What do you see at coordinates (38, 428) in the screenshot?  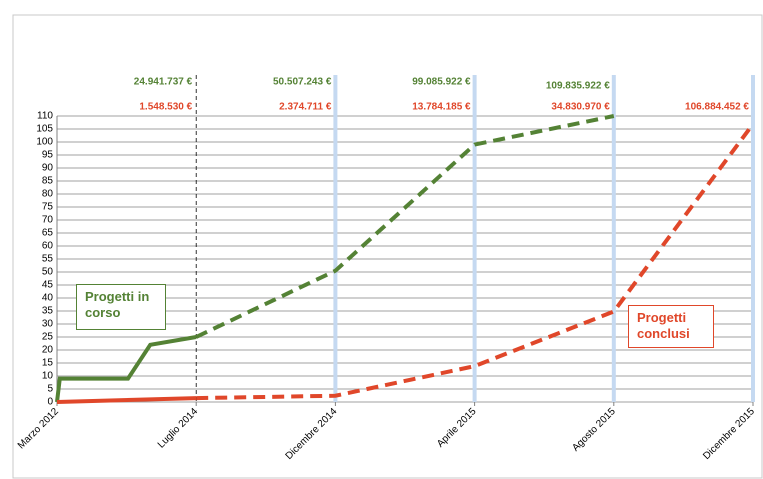 I see `x-tick-label: Marzo 2012` at bounding box center [38, 428].